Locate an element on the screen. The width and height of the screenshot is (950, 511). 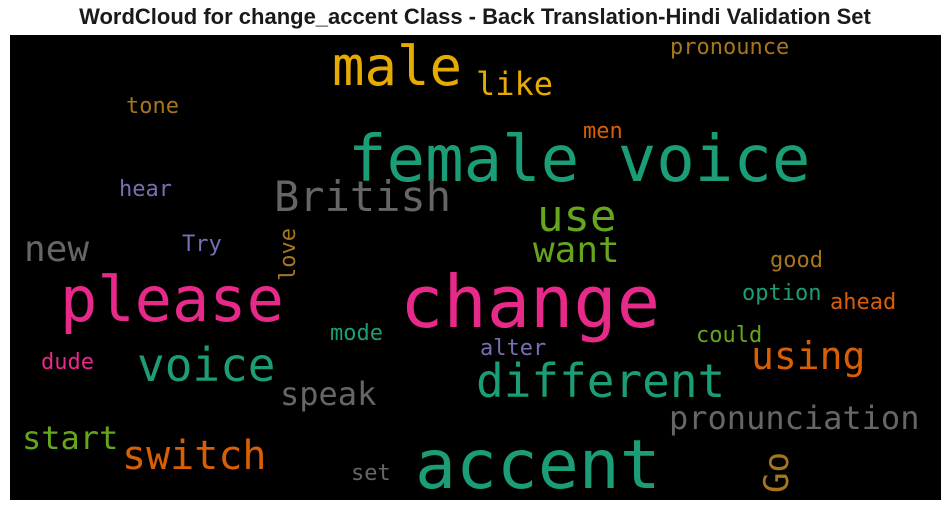
word-want: want is located at coordinates (576, 250).